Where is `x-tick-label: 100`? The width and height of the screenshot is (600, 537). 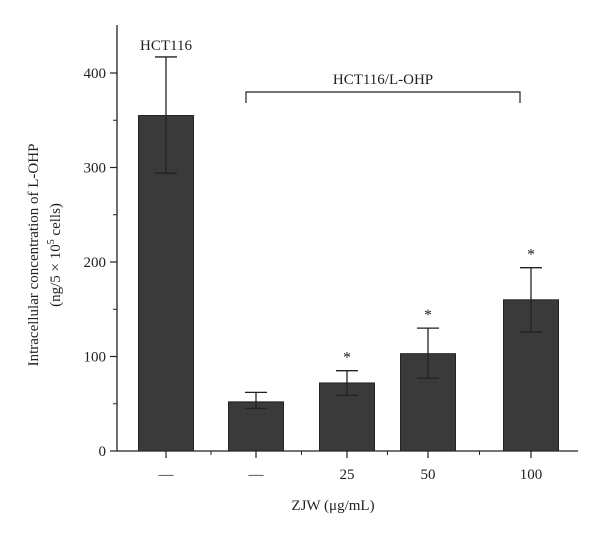
x-tick-label: 100 is located at coordinates (531, 475).